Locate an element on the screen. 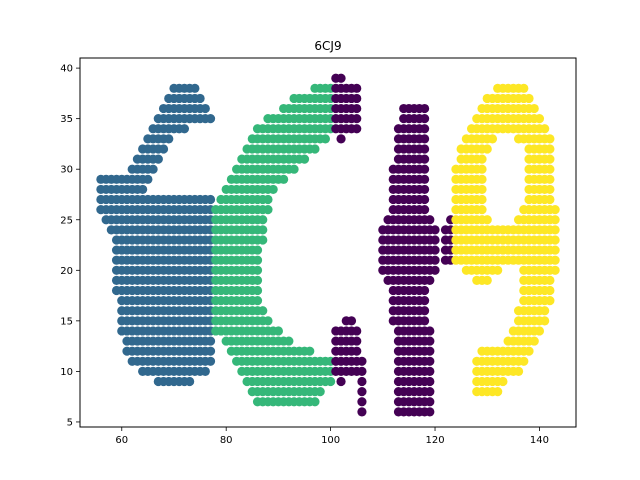 The width and height of the screenshot is (640, 480). x-axis: 60 80 100 120 140 is located at coordinates (332, 436).